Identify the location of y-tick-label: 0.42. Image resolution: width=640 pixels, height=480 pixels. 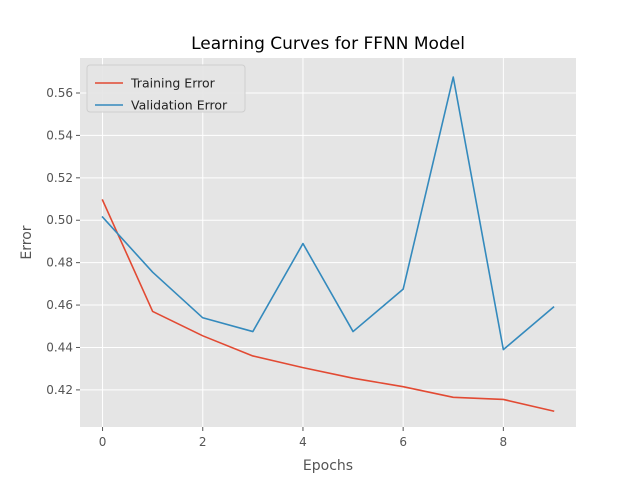
(59, 390).